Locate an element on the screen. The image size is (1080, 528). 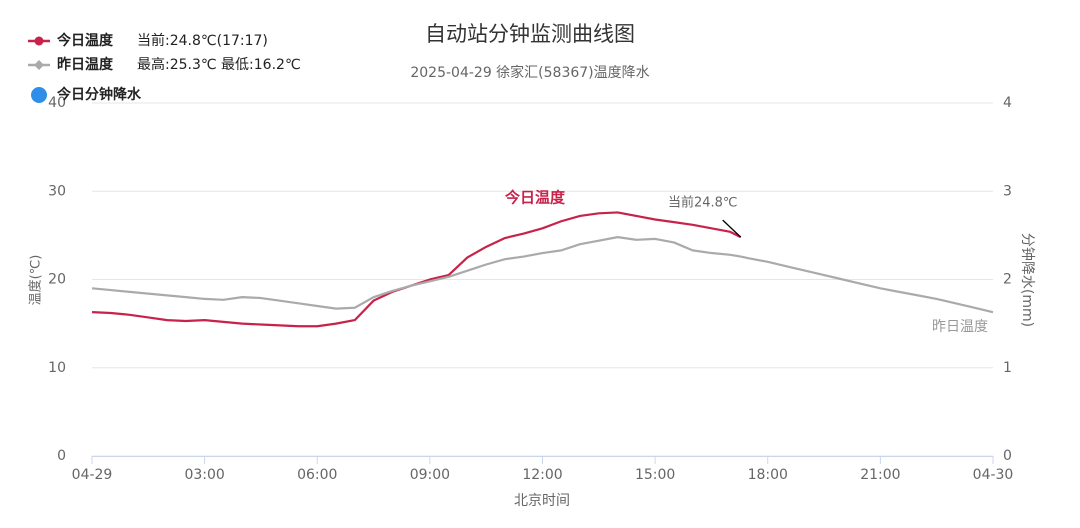
legend-label: 今日温度 is located at coordinates (85, 40).